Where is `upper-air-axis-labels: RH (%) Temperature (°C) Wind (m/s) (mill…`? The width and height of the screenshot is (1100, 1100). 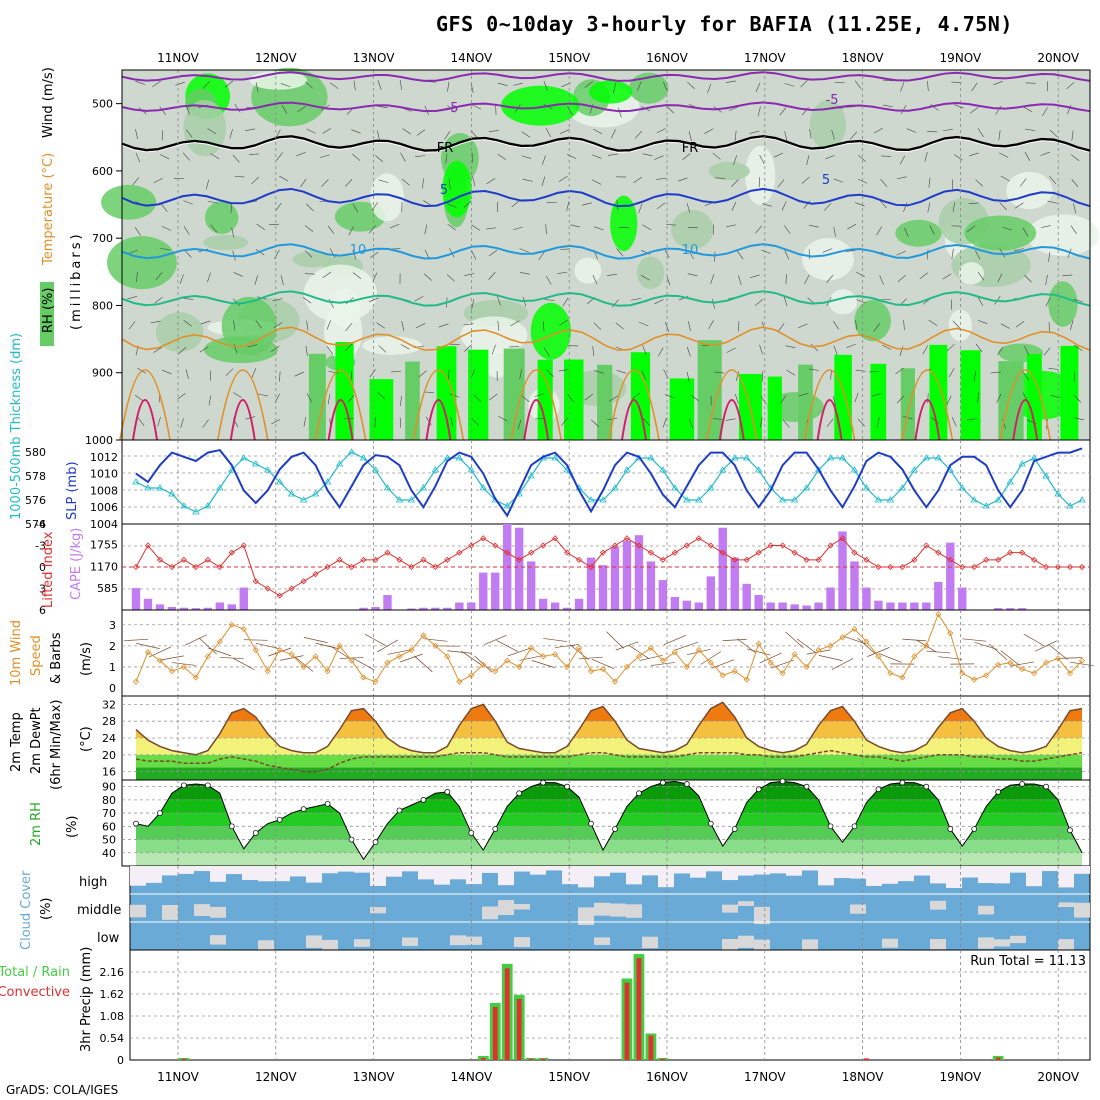 upper-air-axis-labels: RH (%) Temperature (°C) Wind (m/s) (mill… is located at coordinates (62, 206).